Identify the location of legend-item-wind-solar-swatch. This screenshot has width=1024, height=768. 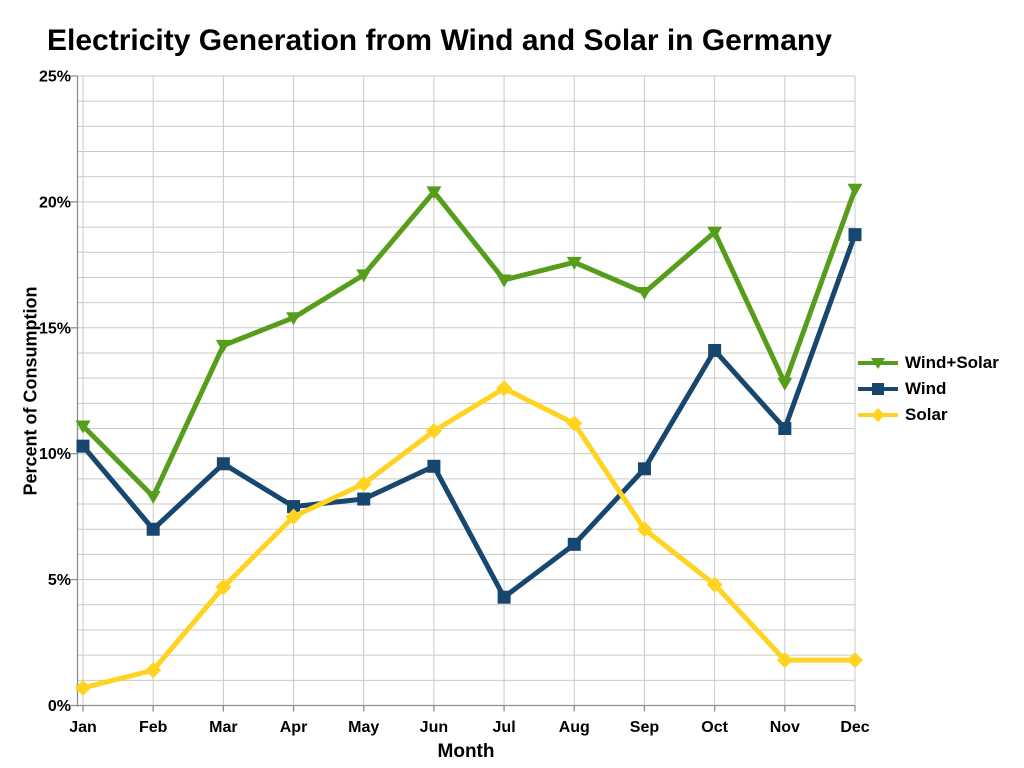
(878, 363).